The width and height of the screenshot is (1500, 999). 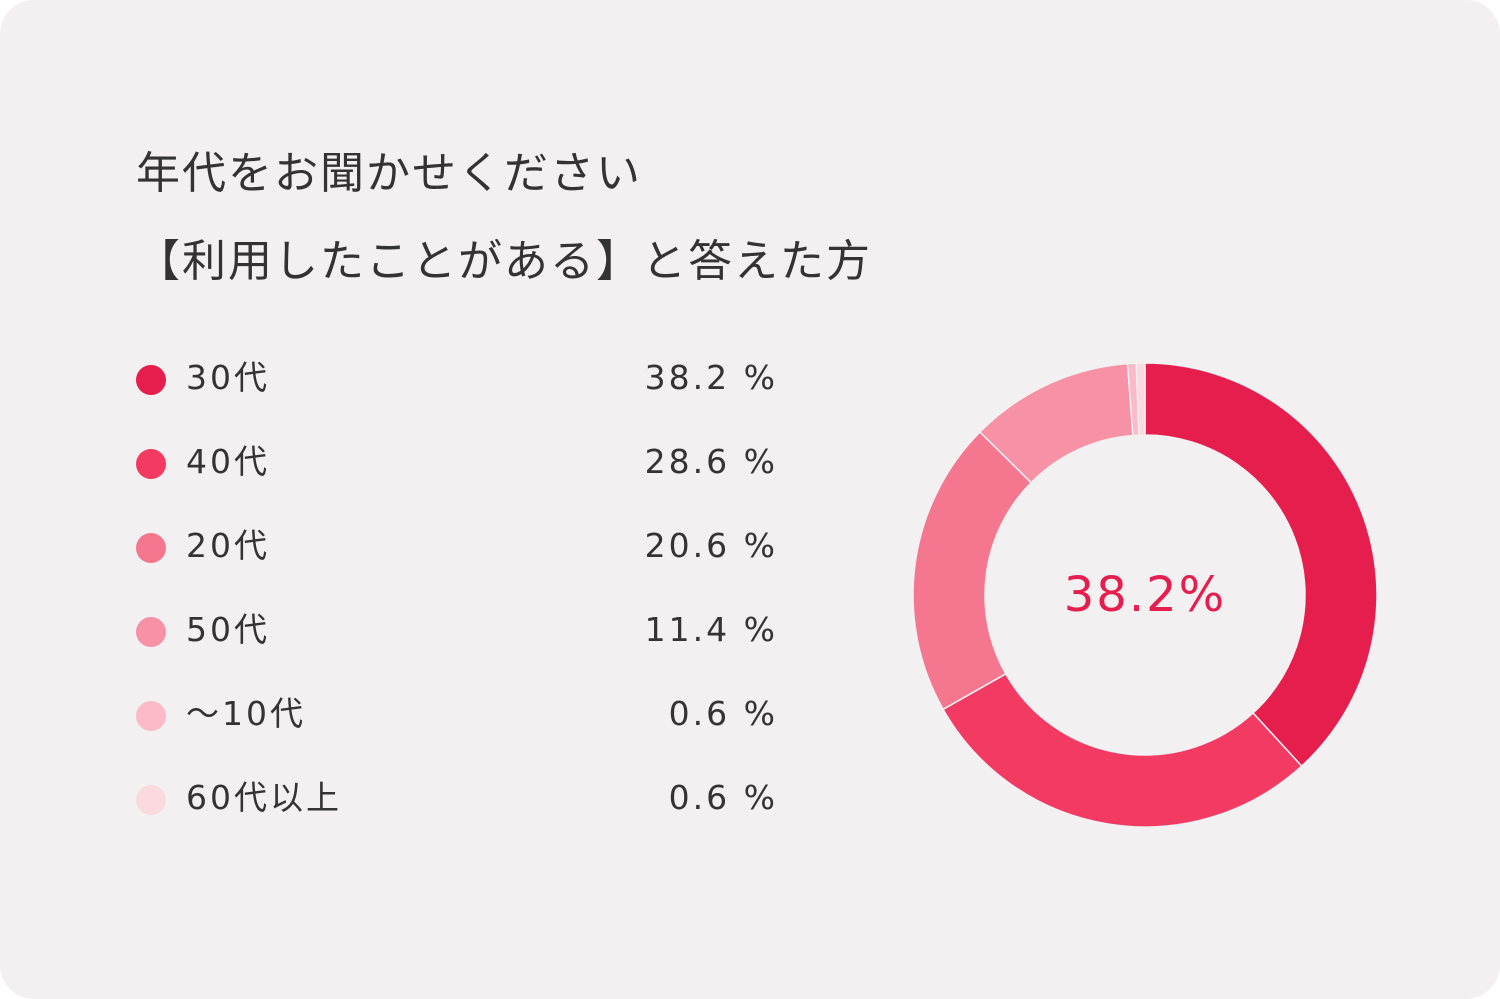 What do you see at coordinates (711, 377) in the screenshot?
I see `legend-value: 38.2 %` at bounding box center [711, 377].